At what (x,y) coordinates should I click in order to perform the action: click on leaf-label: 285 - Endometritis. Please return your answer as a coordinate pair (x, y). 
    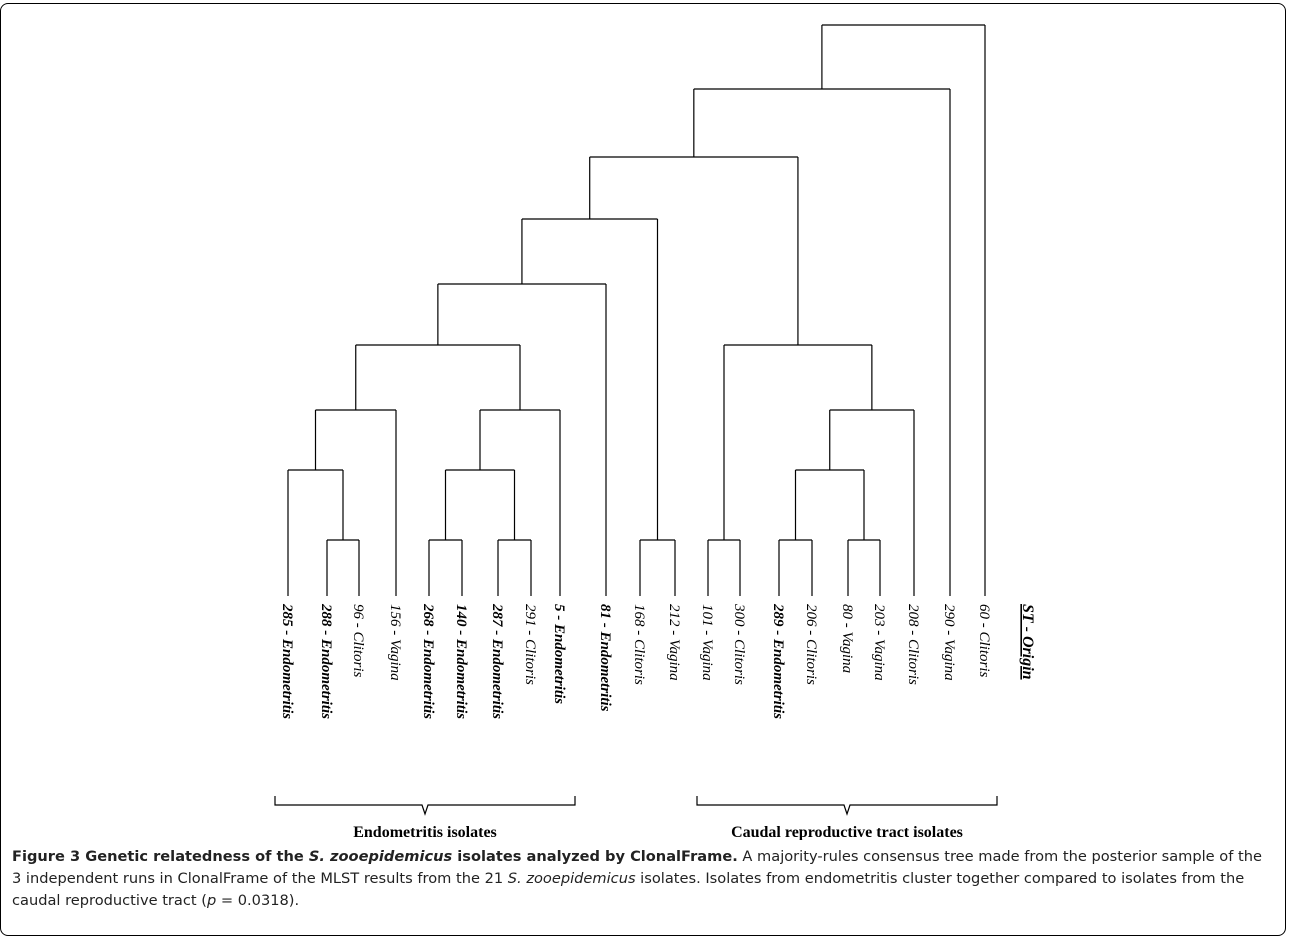
    Looking at the image, I should click on (287, 661).